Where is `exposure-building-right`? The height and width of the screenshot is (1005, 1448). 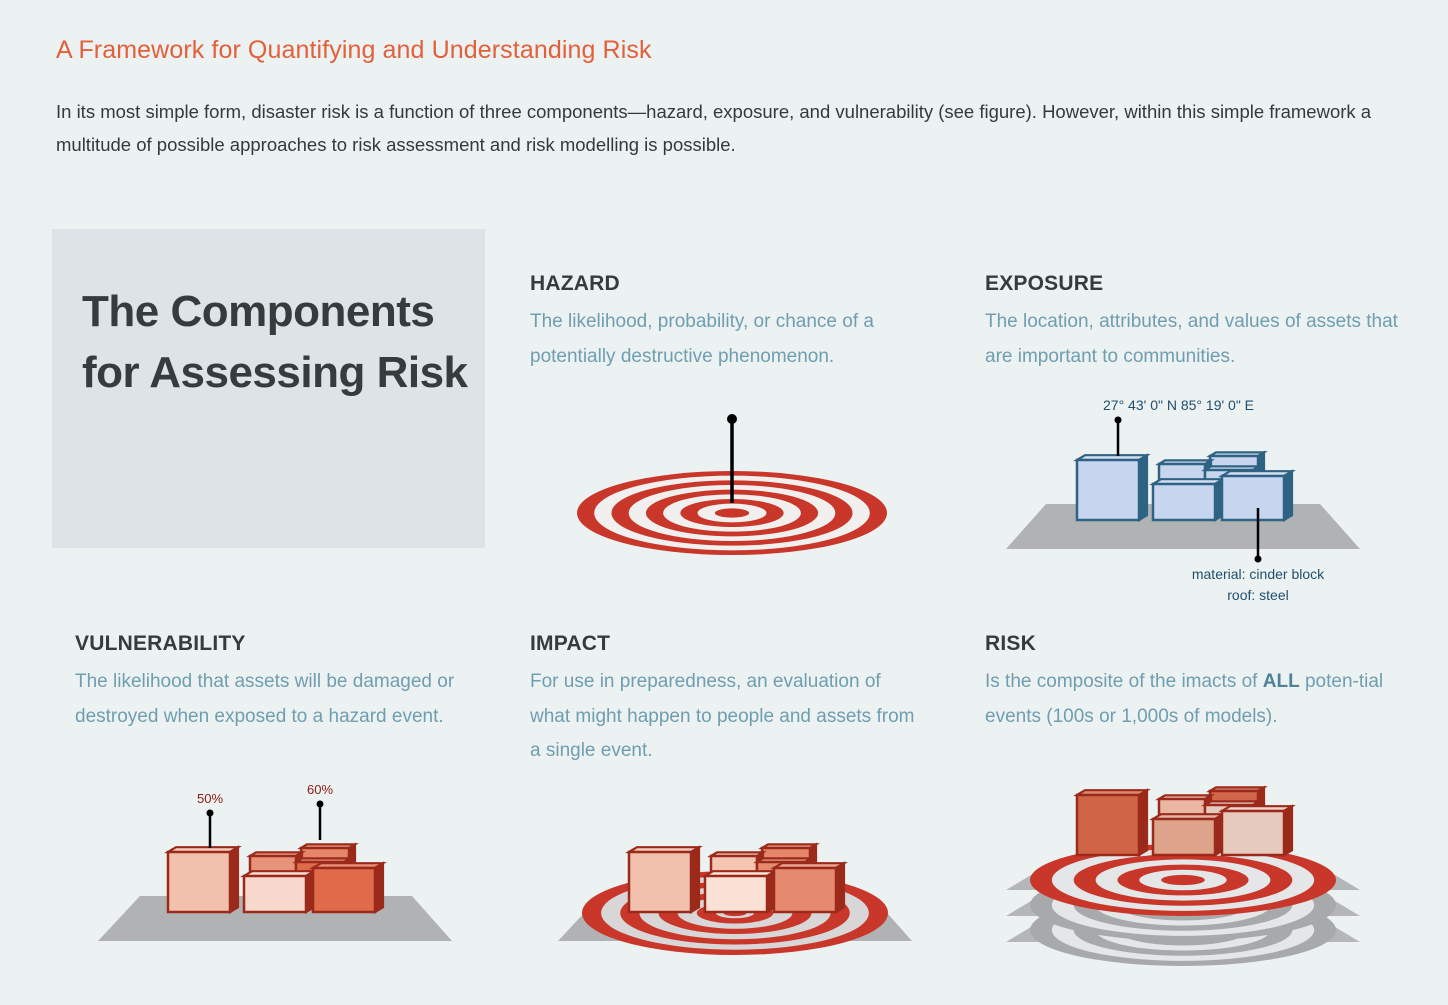
exposure-building-right is located at coordinates (1257, 495).